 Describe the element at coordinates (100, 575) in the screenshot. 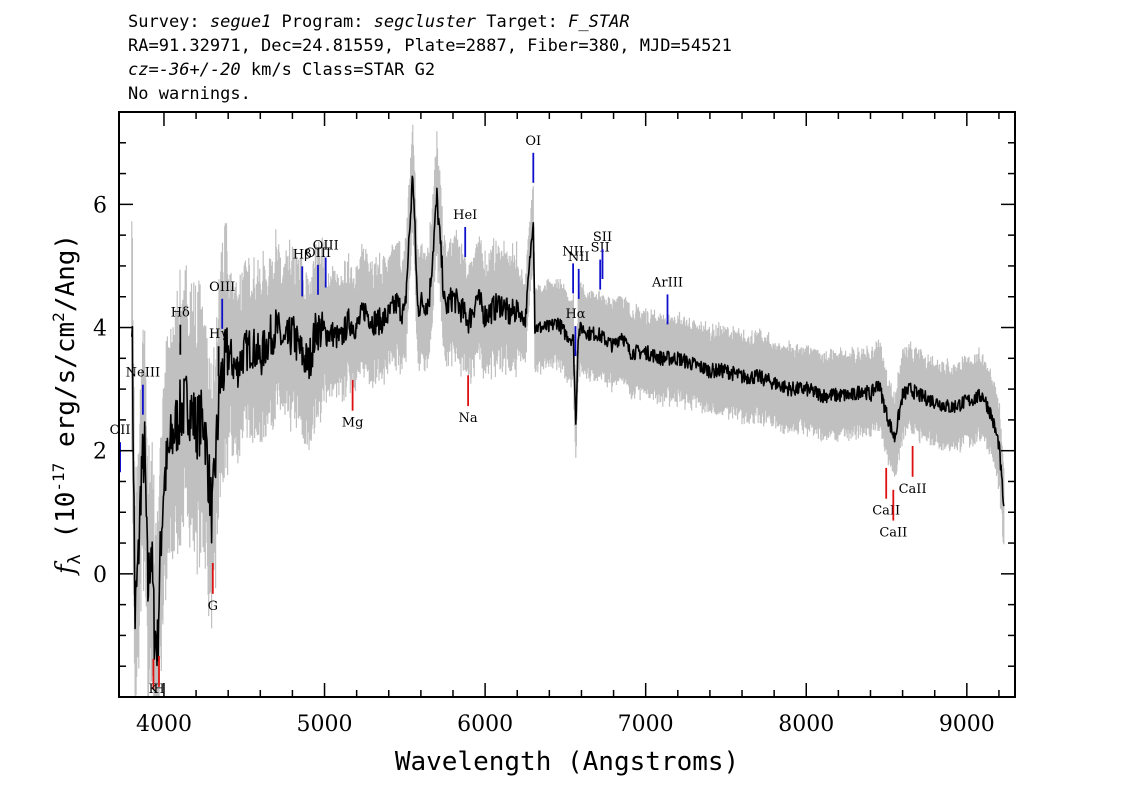

I see `y-tick-label: 0` at that location.